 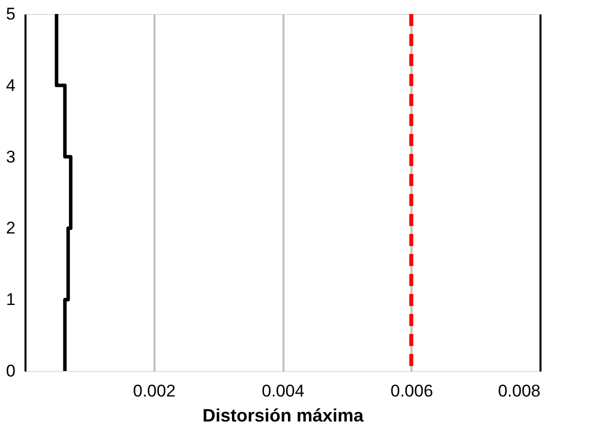 What do you see at coordinates (283, 416) in the screenshot?
I see `x-axis-title: Distorsión máxima` at bounding box center [283, 416].